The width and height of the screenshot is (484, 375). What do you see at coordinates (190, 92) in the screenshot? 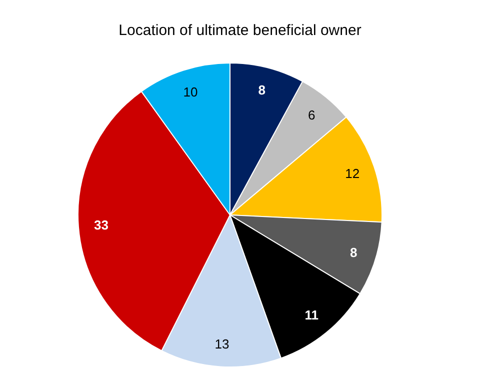
I see `data-label: 10` at bounding box center [190, 92].